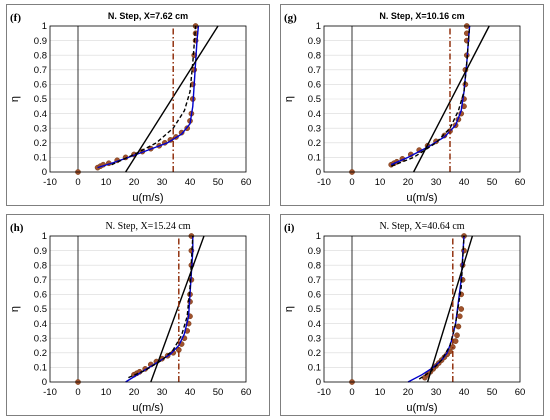 This screenshot has height=420, width=550. What do you see at coordinates (290, 18) in the screenshot?
I see `panel-tag-g: (g)` at bounding box center [290, 18].